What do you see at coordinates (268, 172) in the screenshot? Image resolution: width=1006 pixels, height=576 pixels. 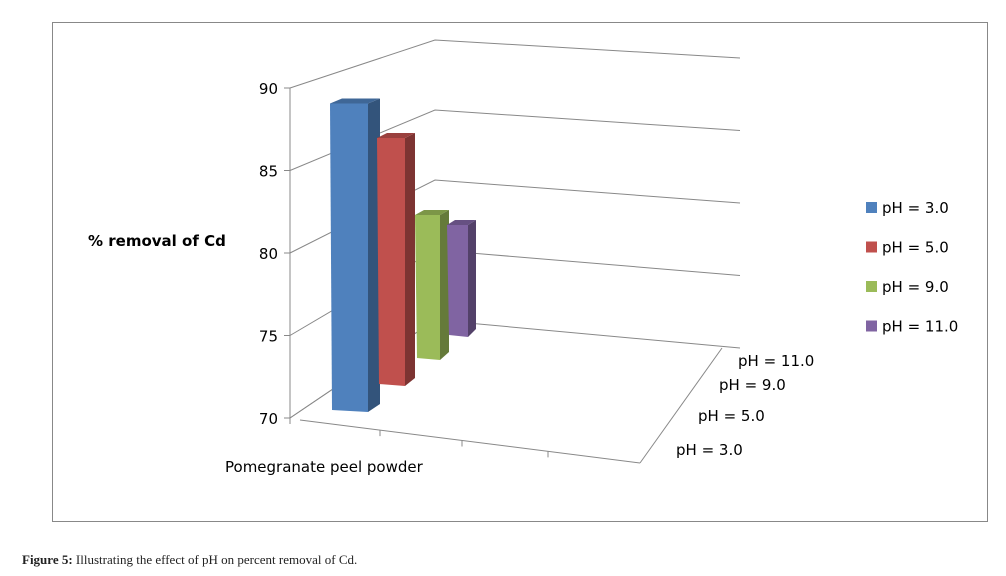 I see `y-tick-label: 85` at bounding box center [268, 172].